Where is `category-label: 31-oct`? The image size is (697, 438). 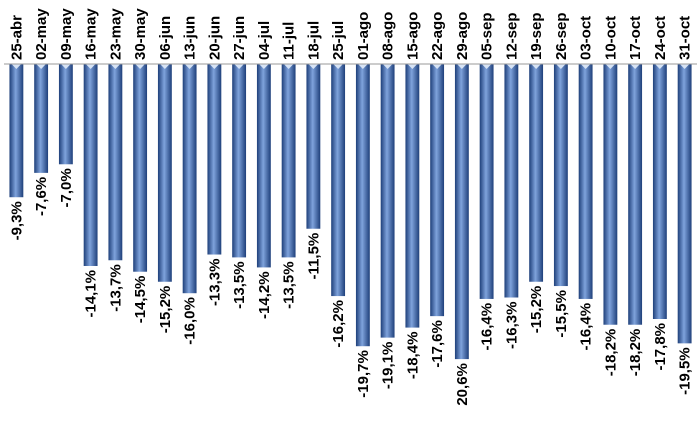
category-label: 31-oct is located at coordinates (685, 38).